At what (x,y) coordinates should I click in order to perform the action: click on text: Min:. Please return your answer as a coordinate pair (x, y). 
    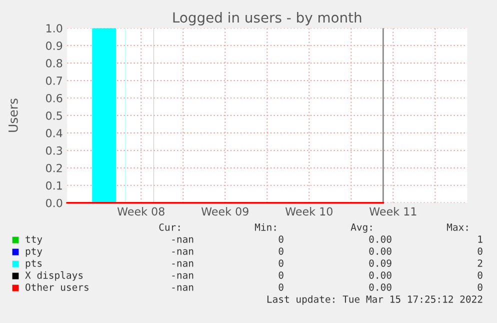
    Looking at the image, I should click on (265, 227).